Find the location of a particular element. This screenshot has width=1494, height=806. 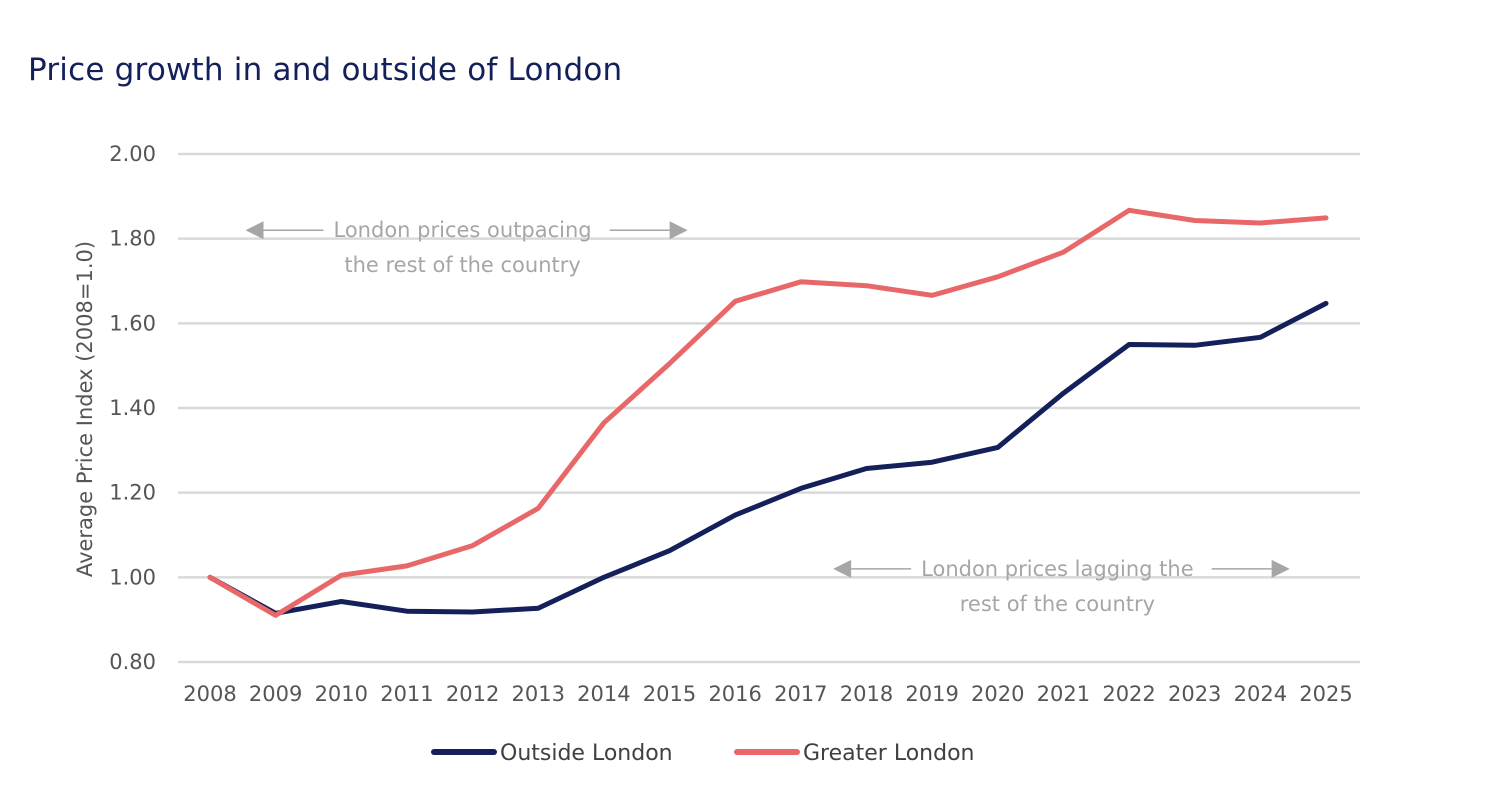

legend-label: Greater London is located at coordinates (888, 753).